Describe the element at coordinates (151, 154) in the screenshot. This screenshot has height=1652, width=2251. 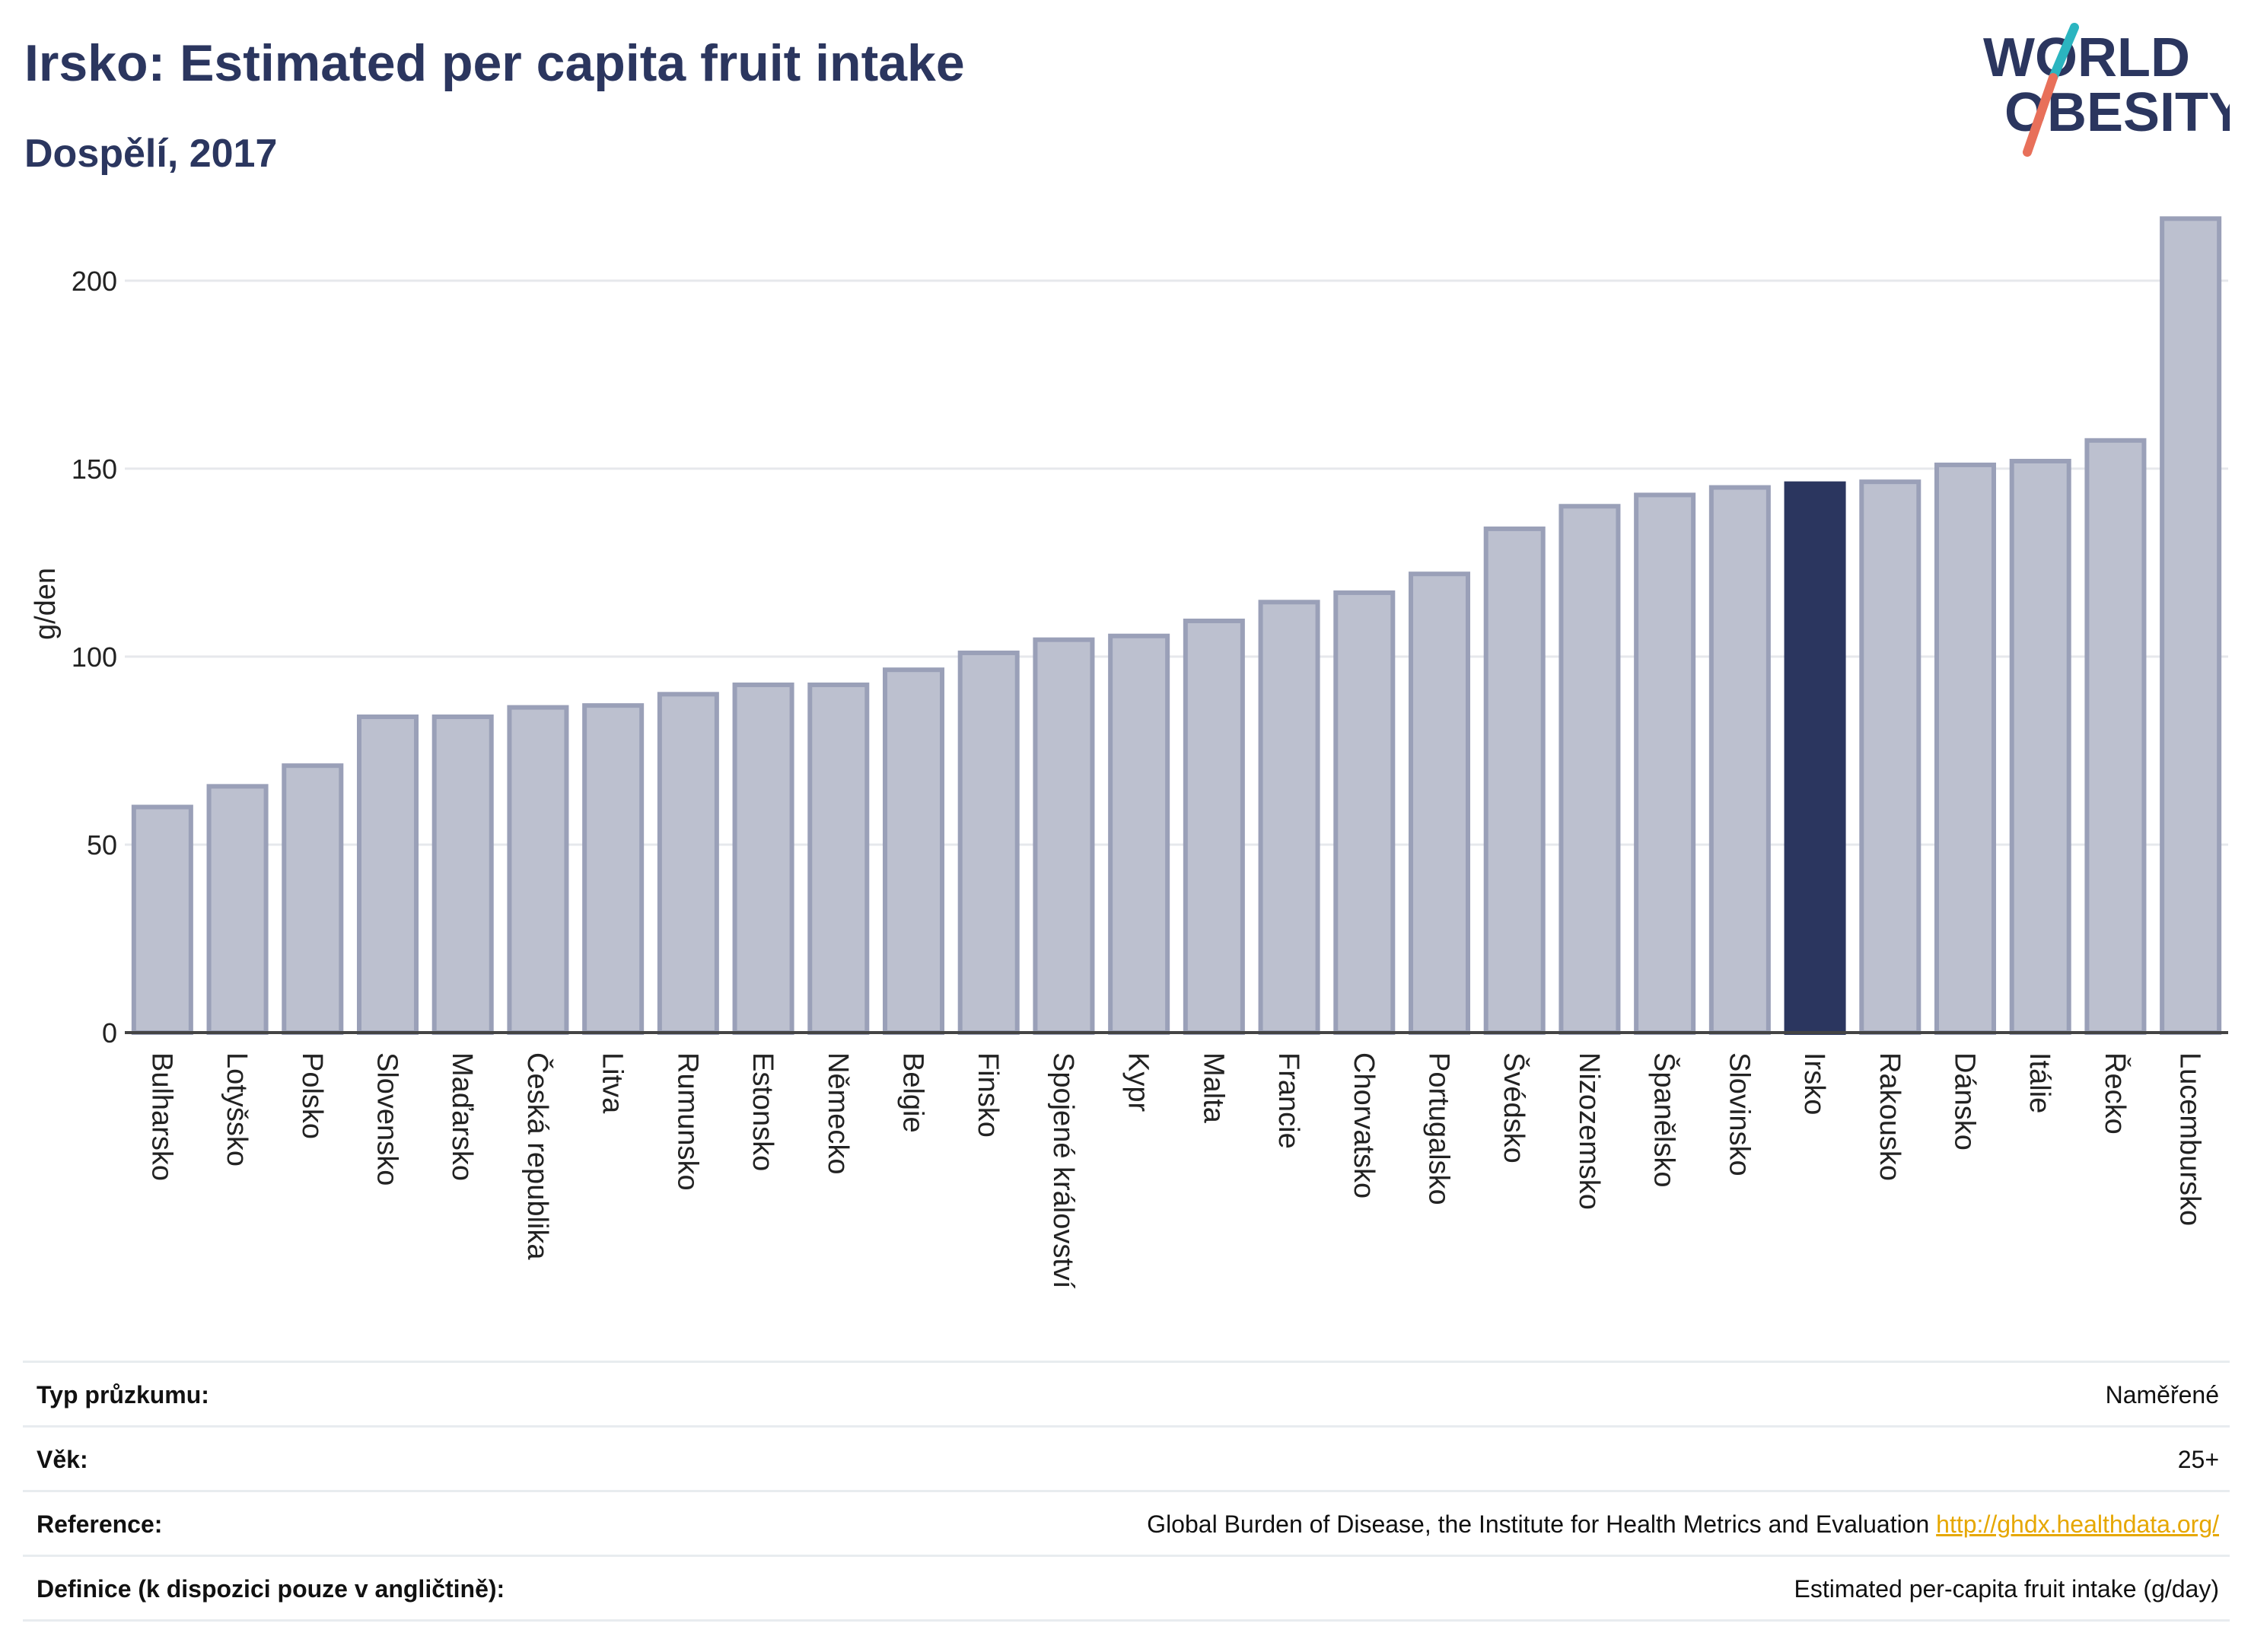
I see `chart-subtitle: Dospělí, 2017` at that location.